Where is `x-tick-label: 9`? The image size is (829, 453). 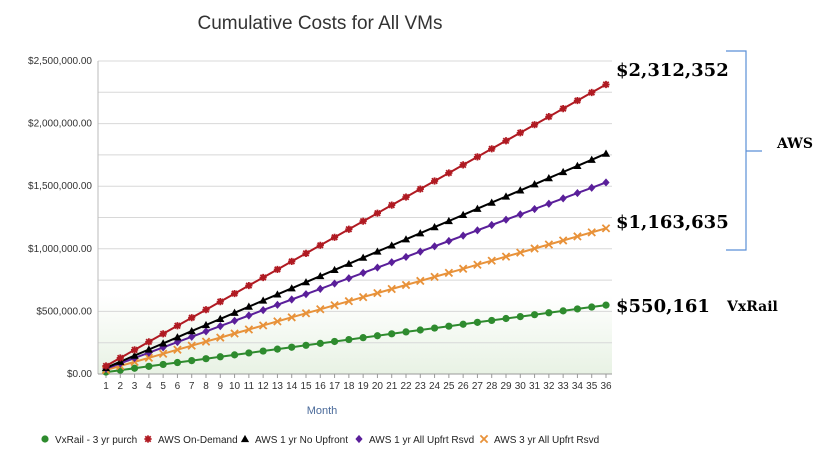
x-tick-label: 9 is located at coordinates (221, 386).